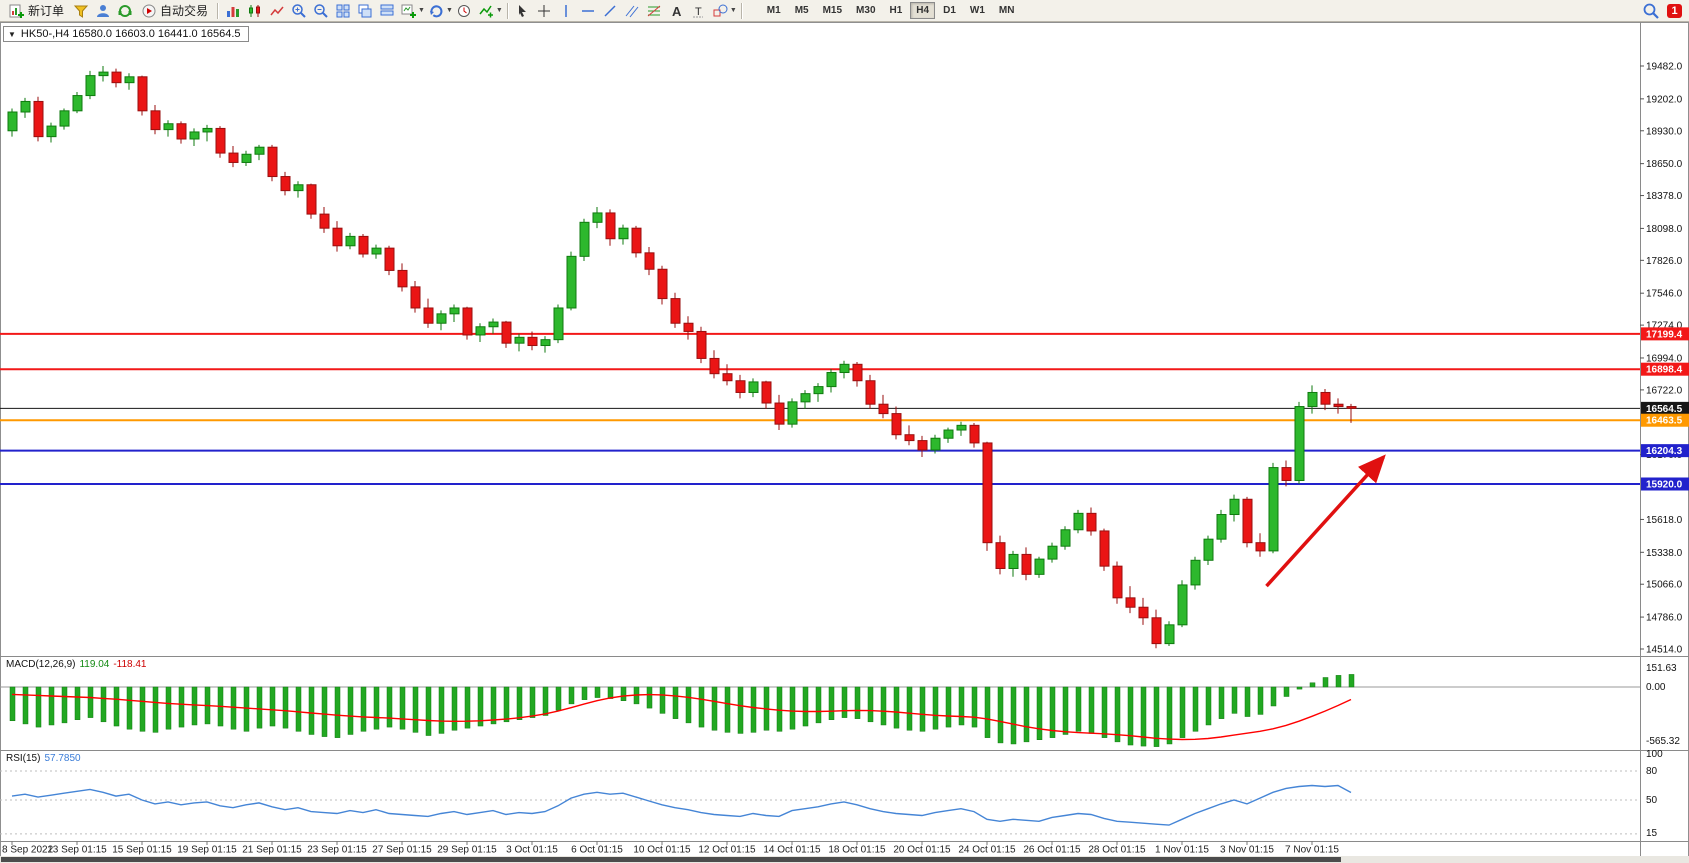 The height and width of the screenshot is (863, 1689). Describe the element at coordinates (720, 11) in the screenshot. I see `shapes-tool-icon` at that location.